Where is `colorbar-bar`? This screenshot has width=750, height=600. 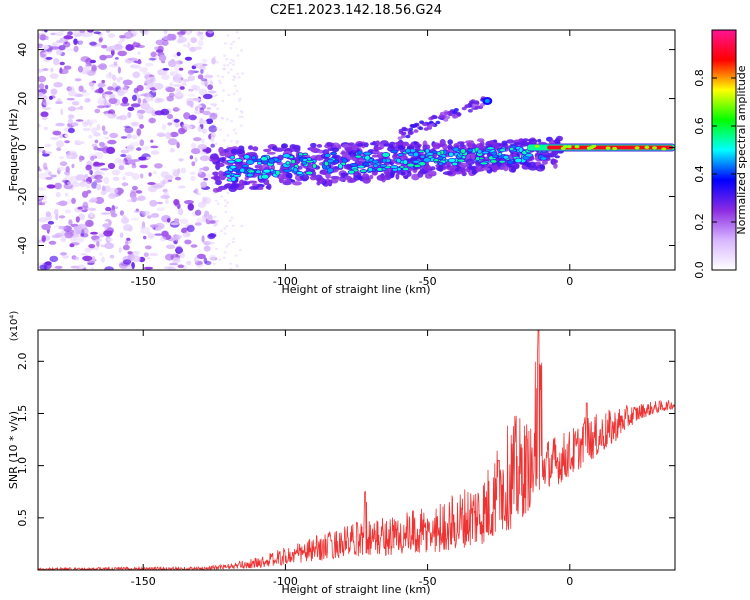
colorbar-bar is located at coordinates (724, 150).